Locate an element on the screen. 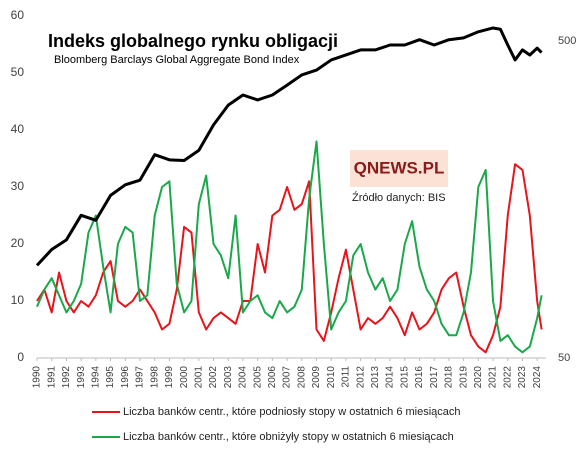  logo: QNEWS.PL is located at coordinates (399, 167).